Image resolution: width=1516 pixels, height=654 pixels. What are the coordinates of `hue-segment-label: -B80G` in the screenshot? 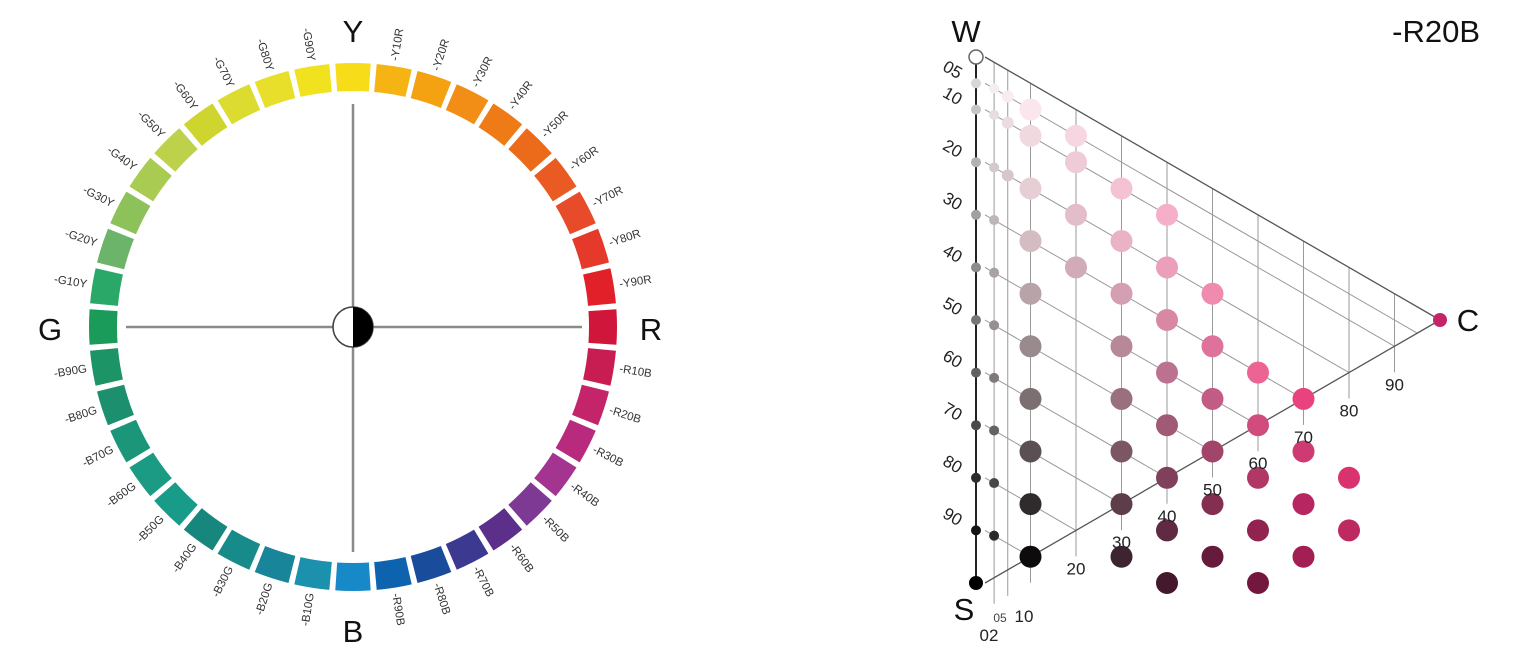 It's located at (80, 416).